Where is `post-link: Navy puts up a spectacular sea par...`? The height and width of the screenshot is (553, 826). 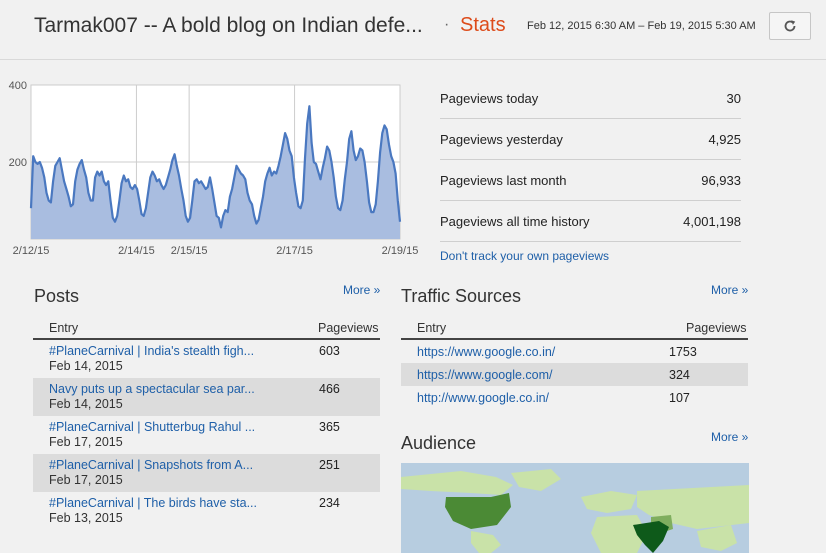
post-link: Navy puts up a spectacular sea par... is located at coordinates (152, 389).